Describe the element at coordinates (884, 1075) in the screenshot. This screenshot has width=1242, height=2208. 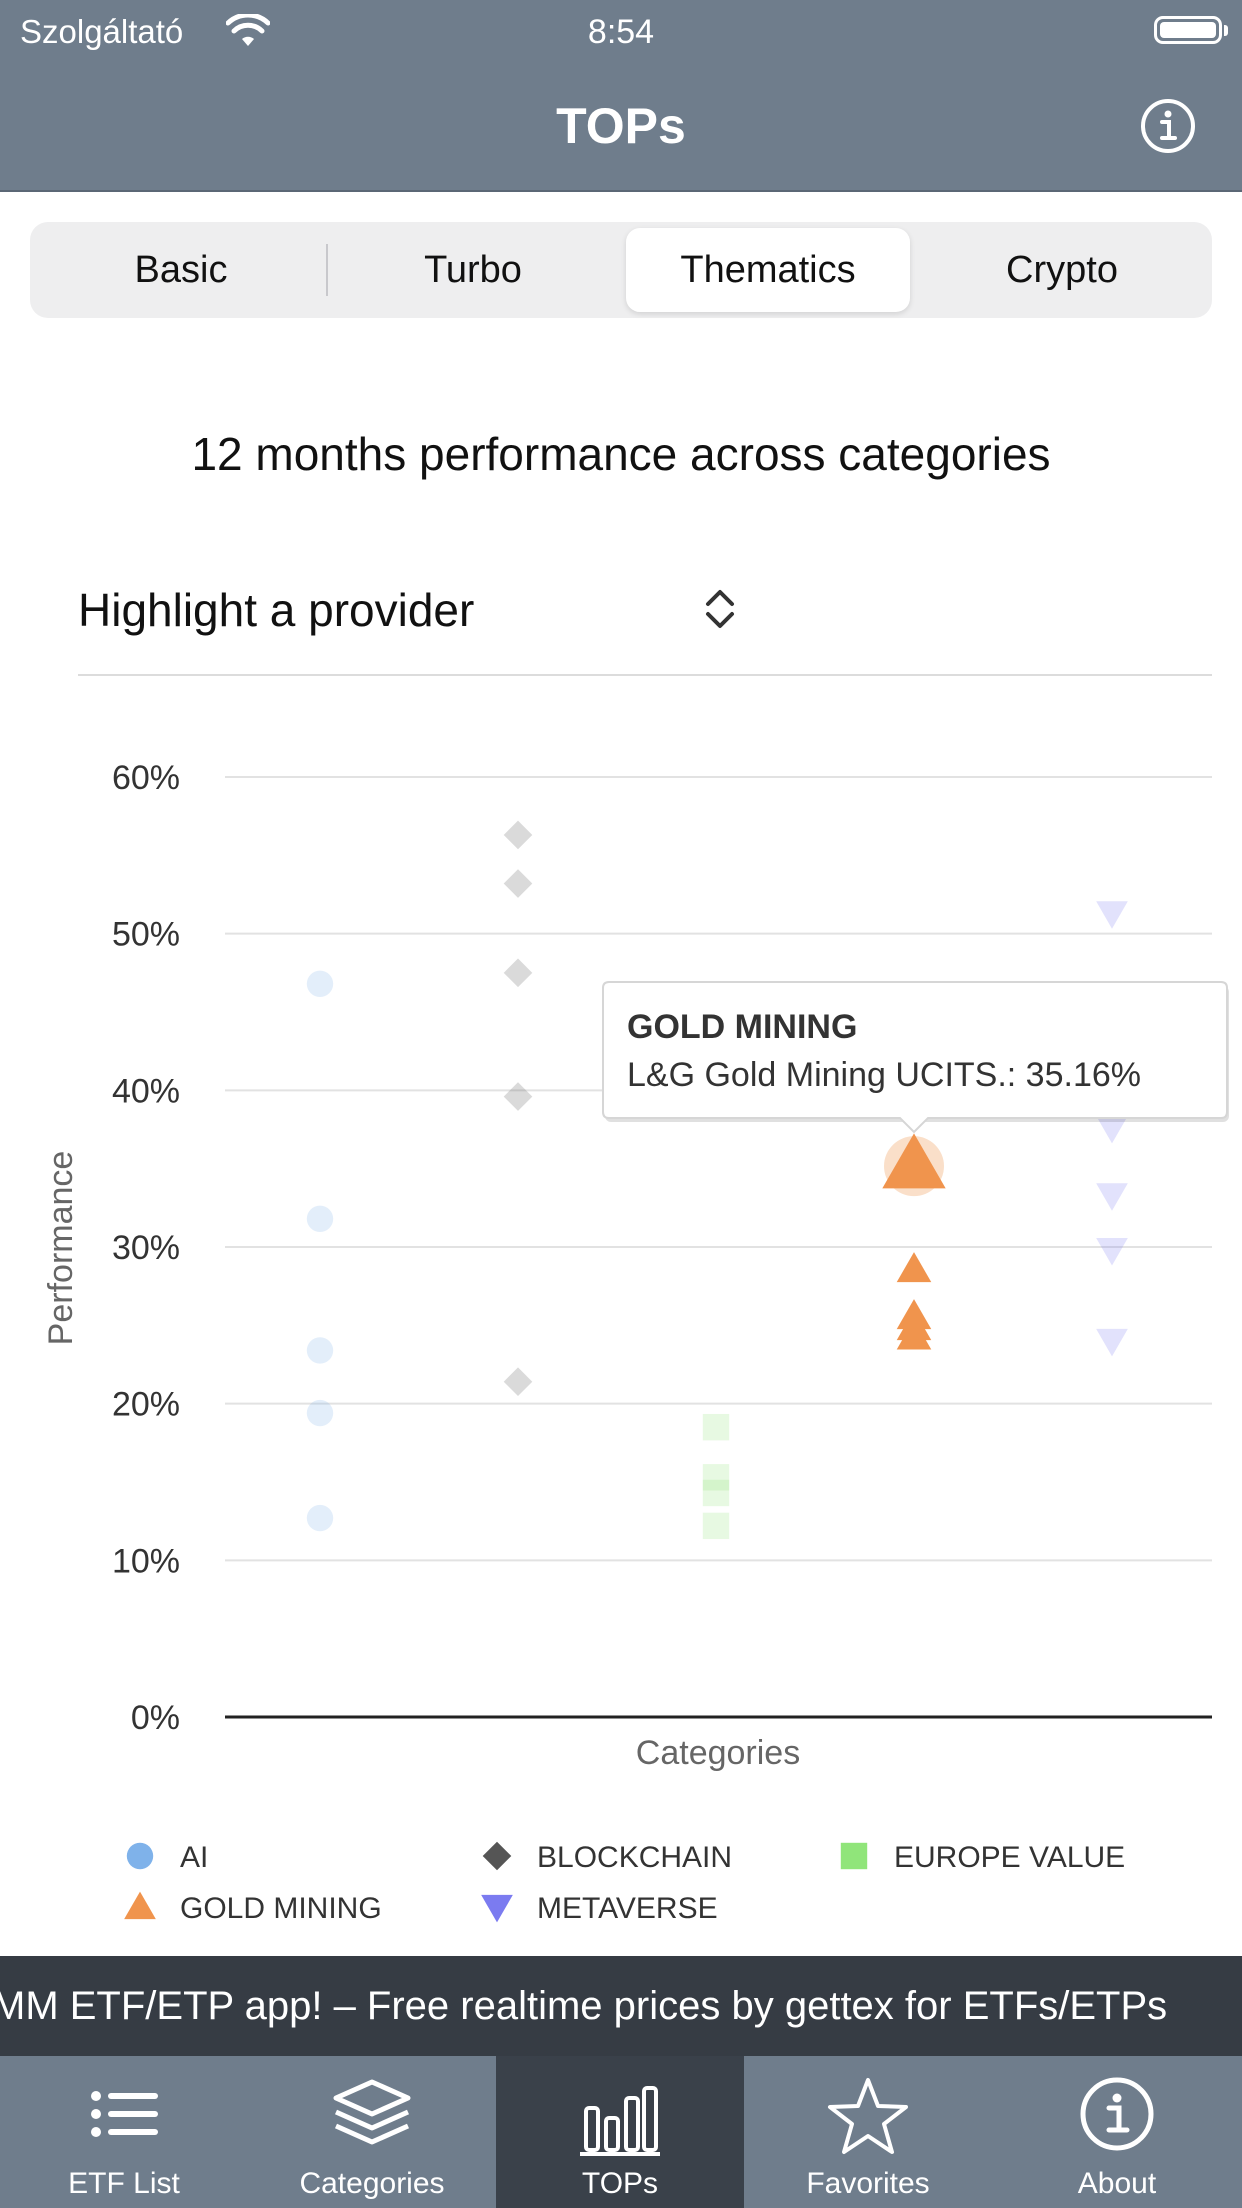
I see `tooltip-text: L&G Gold Mining UCITS.: 35.16%` at that location.